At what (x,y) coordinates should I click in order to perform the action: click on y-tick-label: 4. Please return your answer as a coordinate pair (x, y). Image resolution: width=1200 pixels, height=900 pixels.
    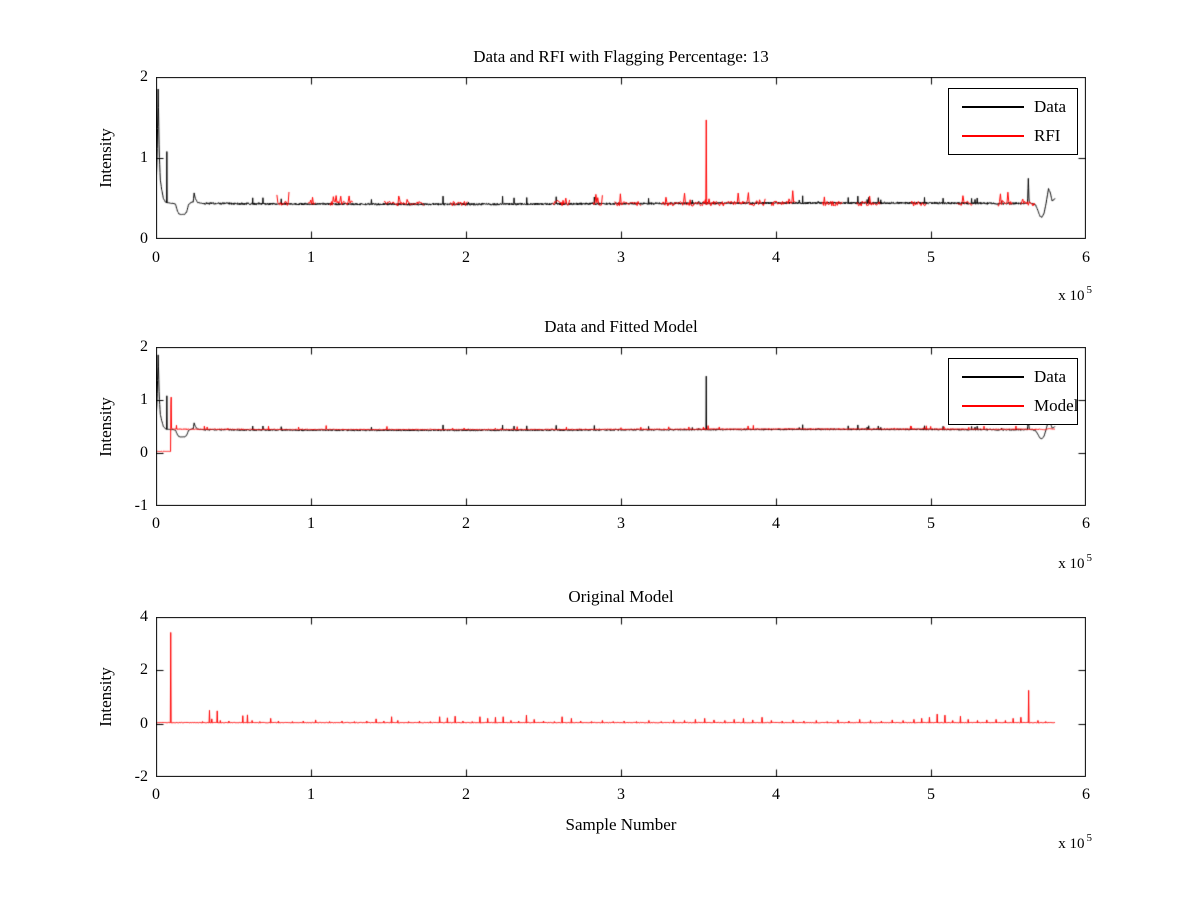
    Looking at the image, I should click on (144, 616).